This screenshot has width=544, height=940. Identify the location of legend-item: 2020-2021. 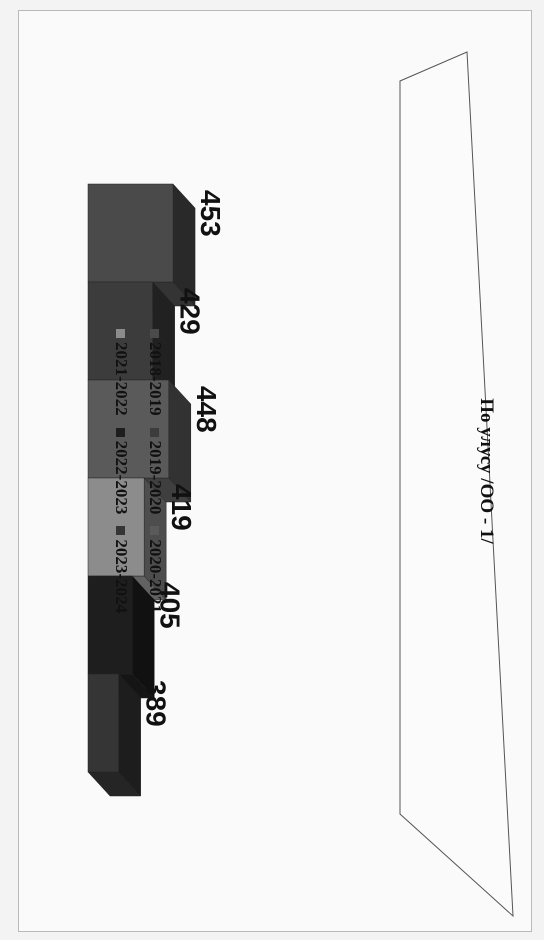
(155, 569).